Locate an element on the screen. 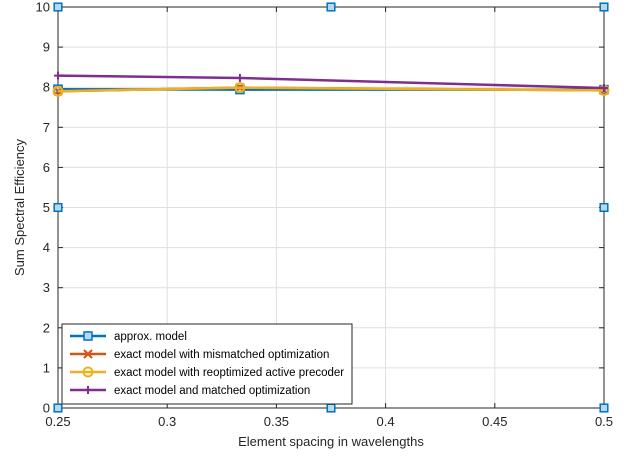  legend-label: exact model with mismatched optimization is located at coordinates (221, 355).